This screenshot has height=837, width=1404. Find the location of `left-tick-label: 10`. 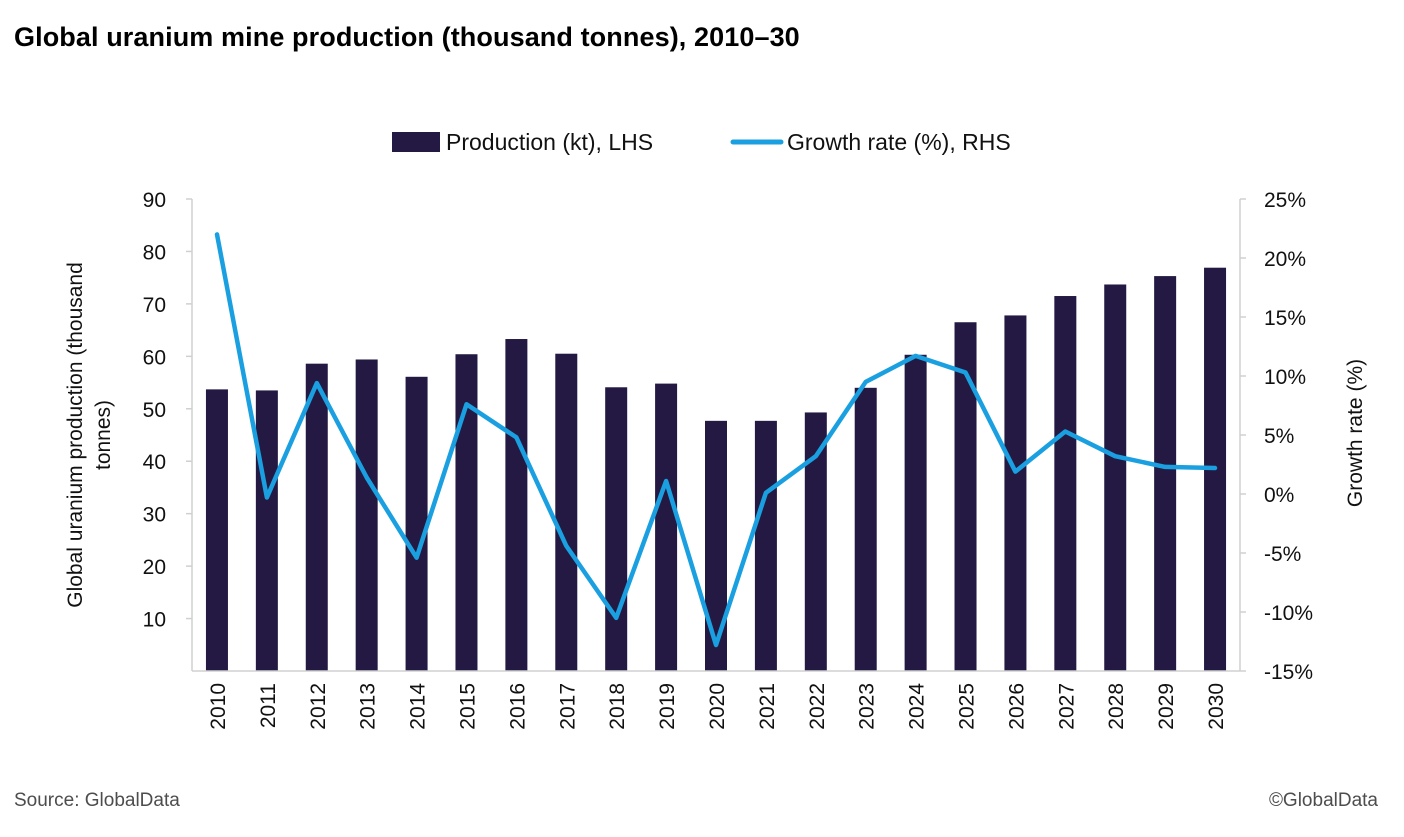

left-tick-label: 10 is located at coordinates (154, 620).